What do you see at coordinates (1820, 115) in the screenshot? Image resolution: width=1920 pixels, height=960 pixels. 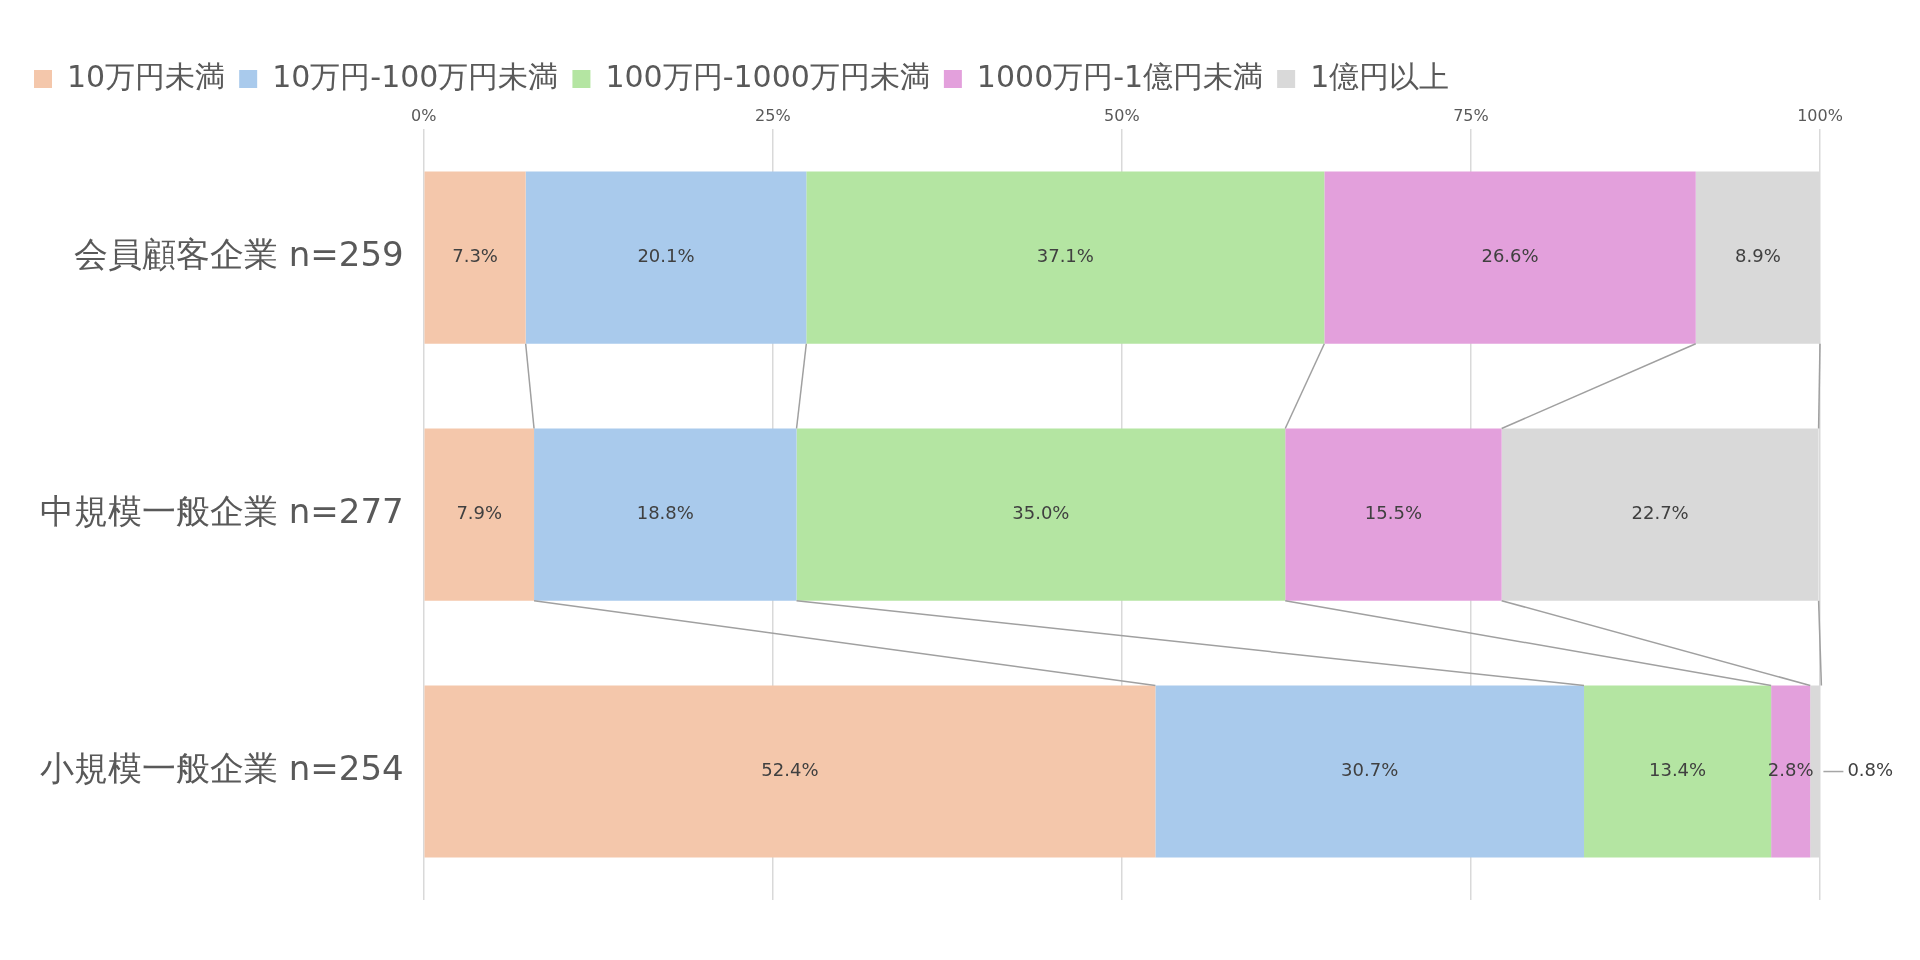 I see `x-tick-label: 100%` at bounding box center [1820, 115].